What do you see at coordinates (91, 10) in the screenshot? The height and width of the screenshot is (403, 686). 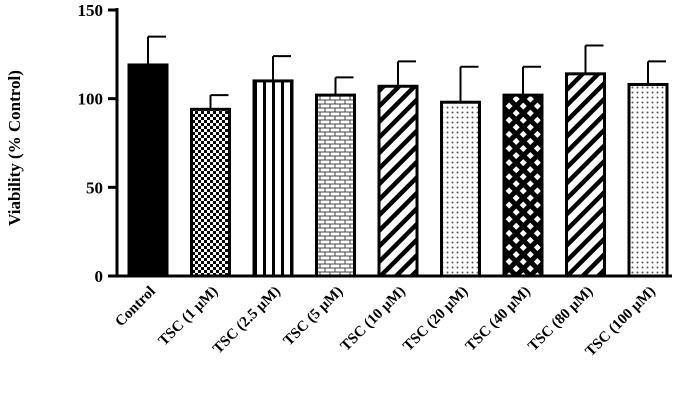 I see `y-tick-label: 150` at bounding box center [91, 10].